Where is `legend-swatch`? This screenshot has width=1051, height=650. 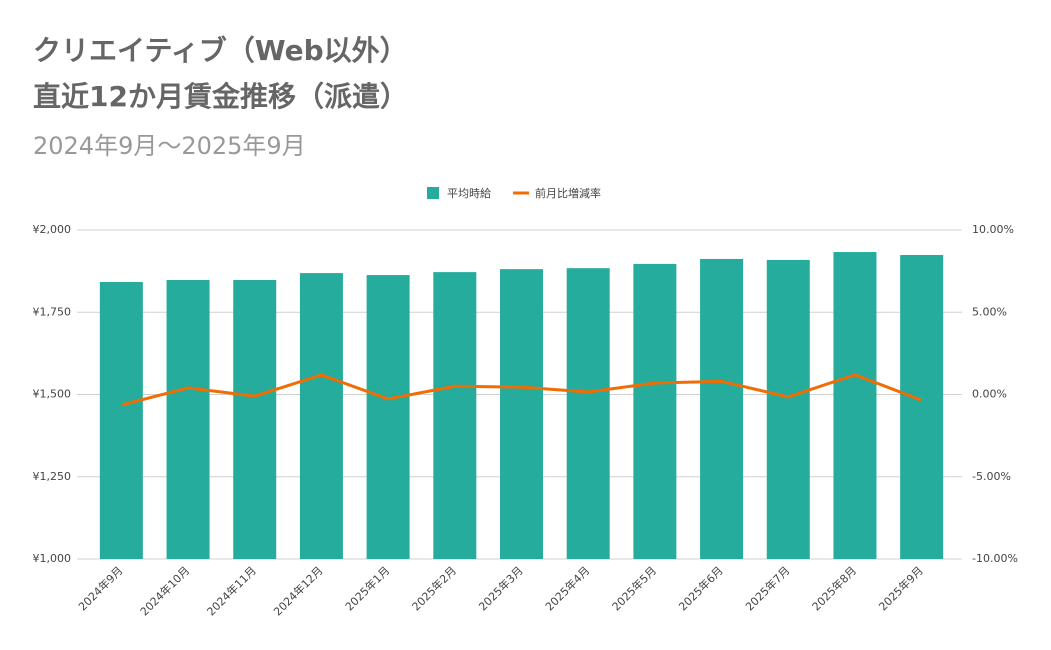
legend-swatch is located at coordinates (433, 193).